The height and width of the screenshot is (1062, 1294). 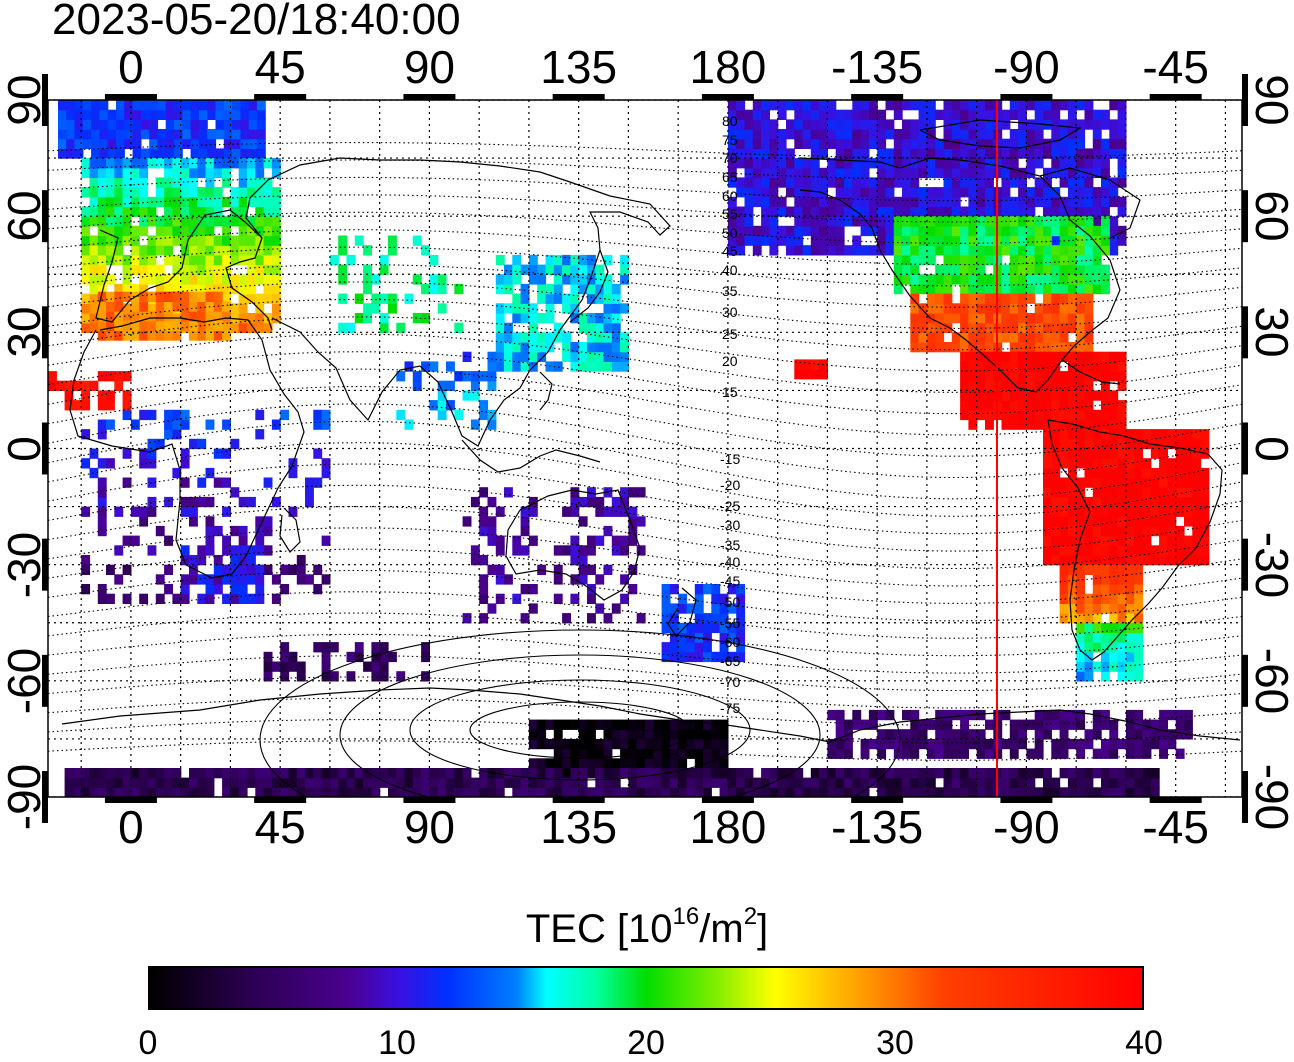 What do you see at coordinates (1270, 797) in the screenshot?
I see `right-lat-tick-label: -90` at bounding box center [1270, 797].